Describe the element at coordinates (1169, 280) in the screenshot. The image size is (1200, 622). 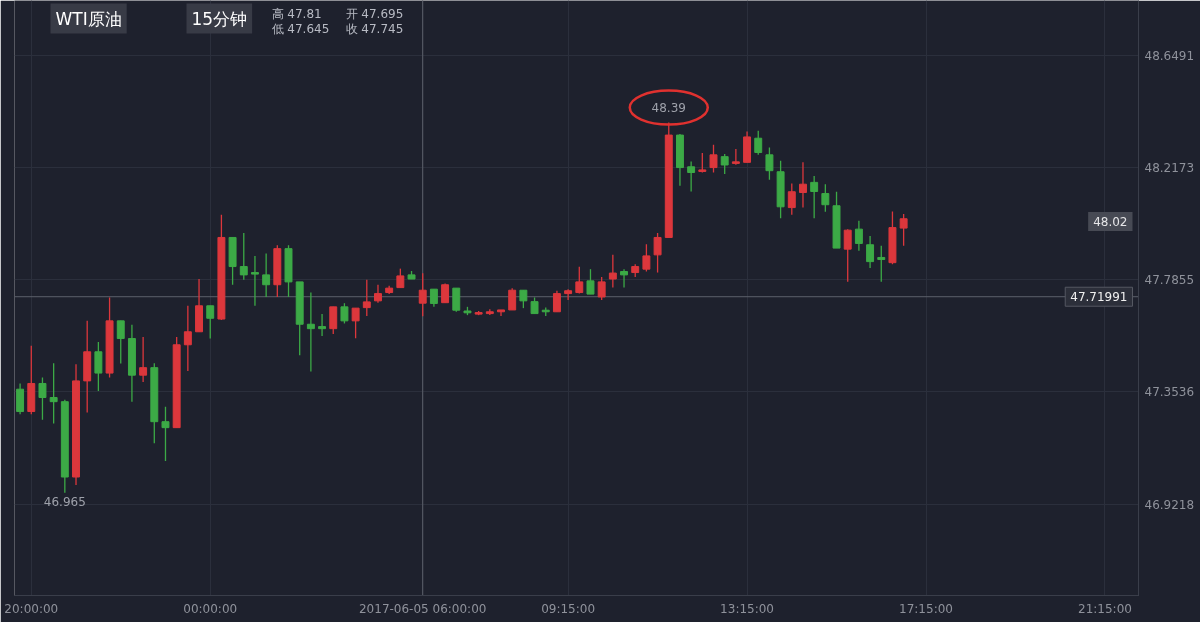
I see `y-tick-label: 47.7855` at that location.